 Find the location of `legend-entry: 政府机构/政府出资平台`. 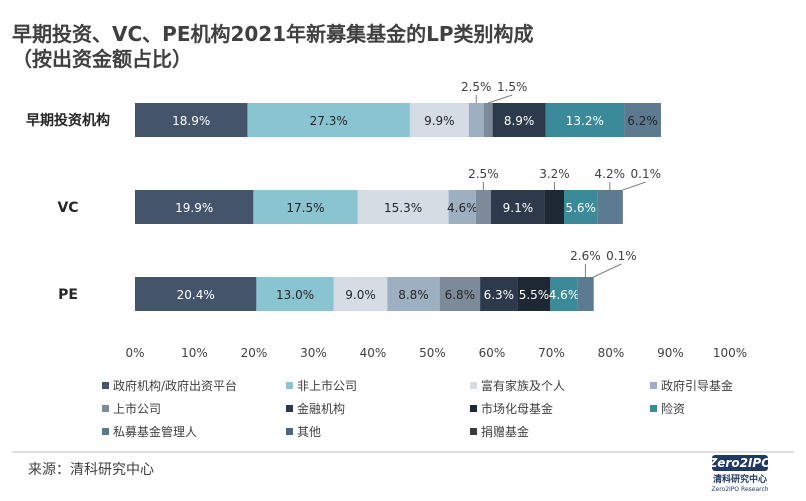

legend-entry: 政府机构/政府出资平台 is located at coordinates (175, 385).